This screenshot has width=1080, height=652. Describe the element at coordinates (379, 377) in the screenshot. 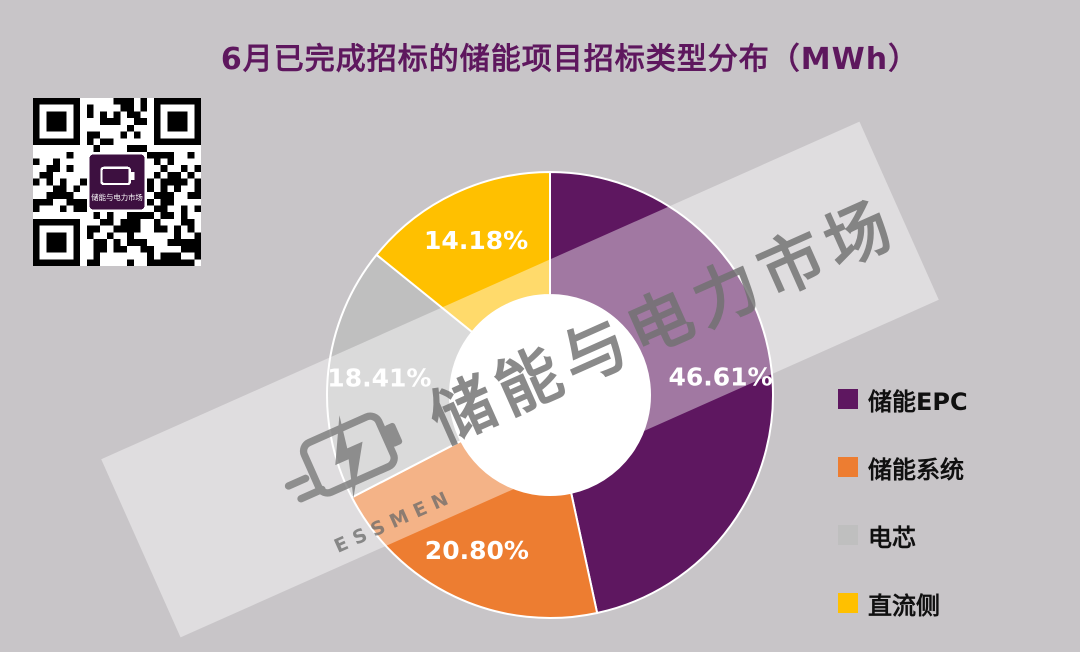

I see `slice-percent-label: 18.41%` at that location.